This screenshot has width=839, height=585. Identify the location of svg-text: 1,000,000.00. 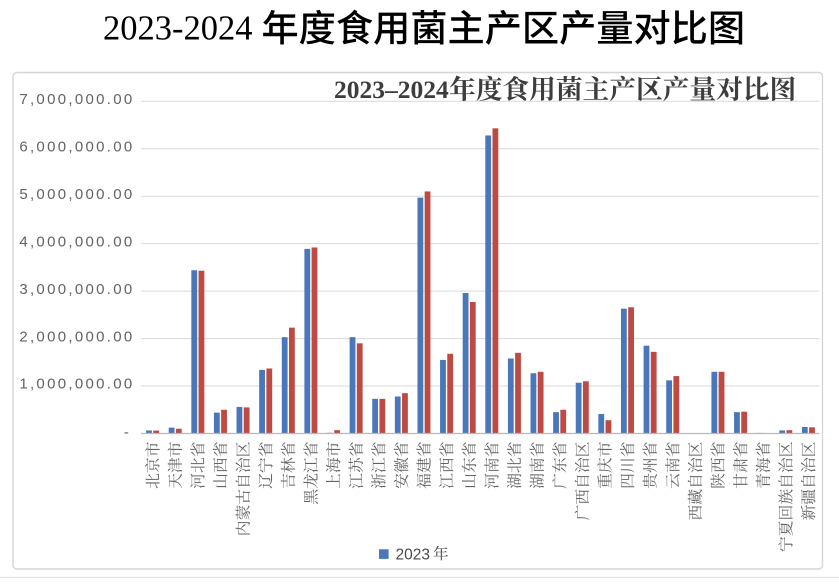
(76, 384).